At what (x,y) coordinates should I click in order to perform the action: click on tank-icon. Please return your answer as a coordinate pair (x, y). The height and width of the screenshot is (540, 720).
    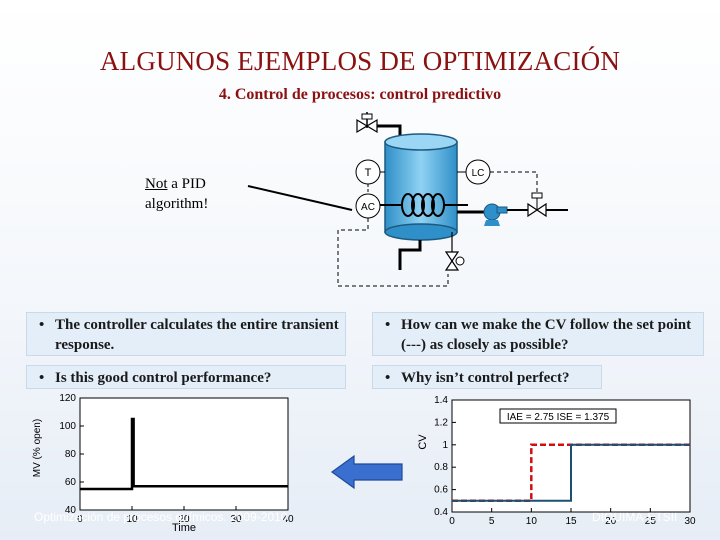
    Looking at the image, I should click on (421, 187).